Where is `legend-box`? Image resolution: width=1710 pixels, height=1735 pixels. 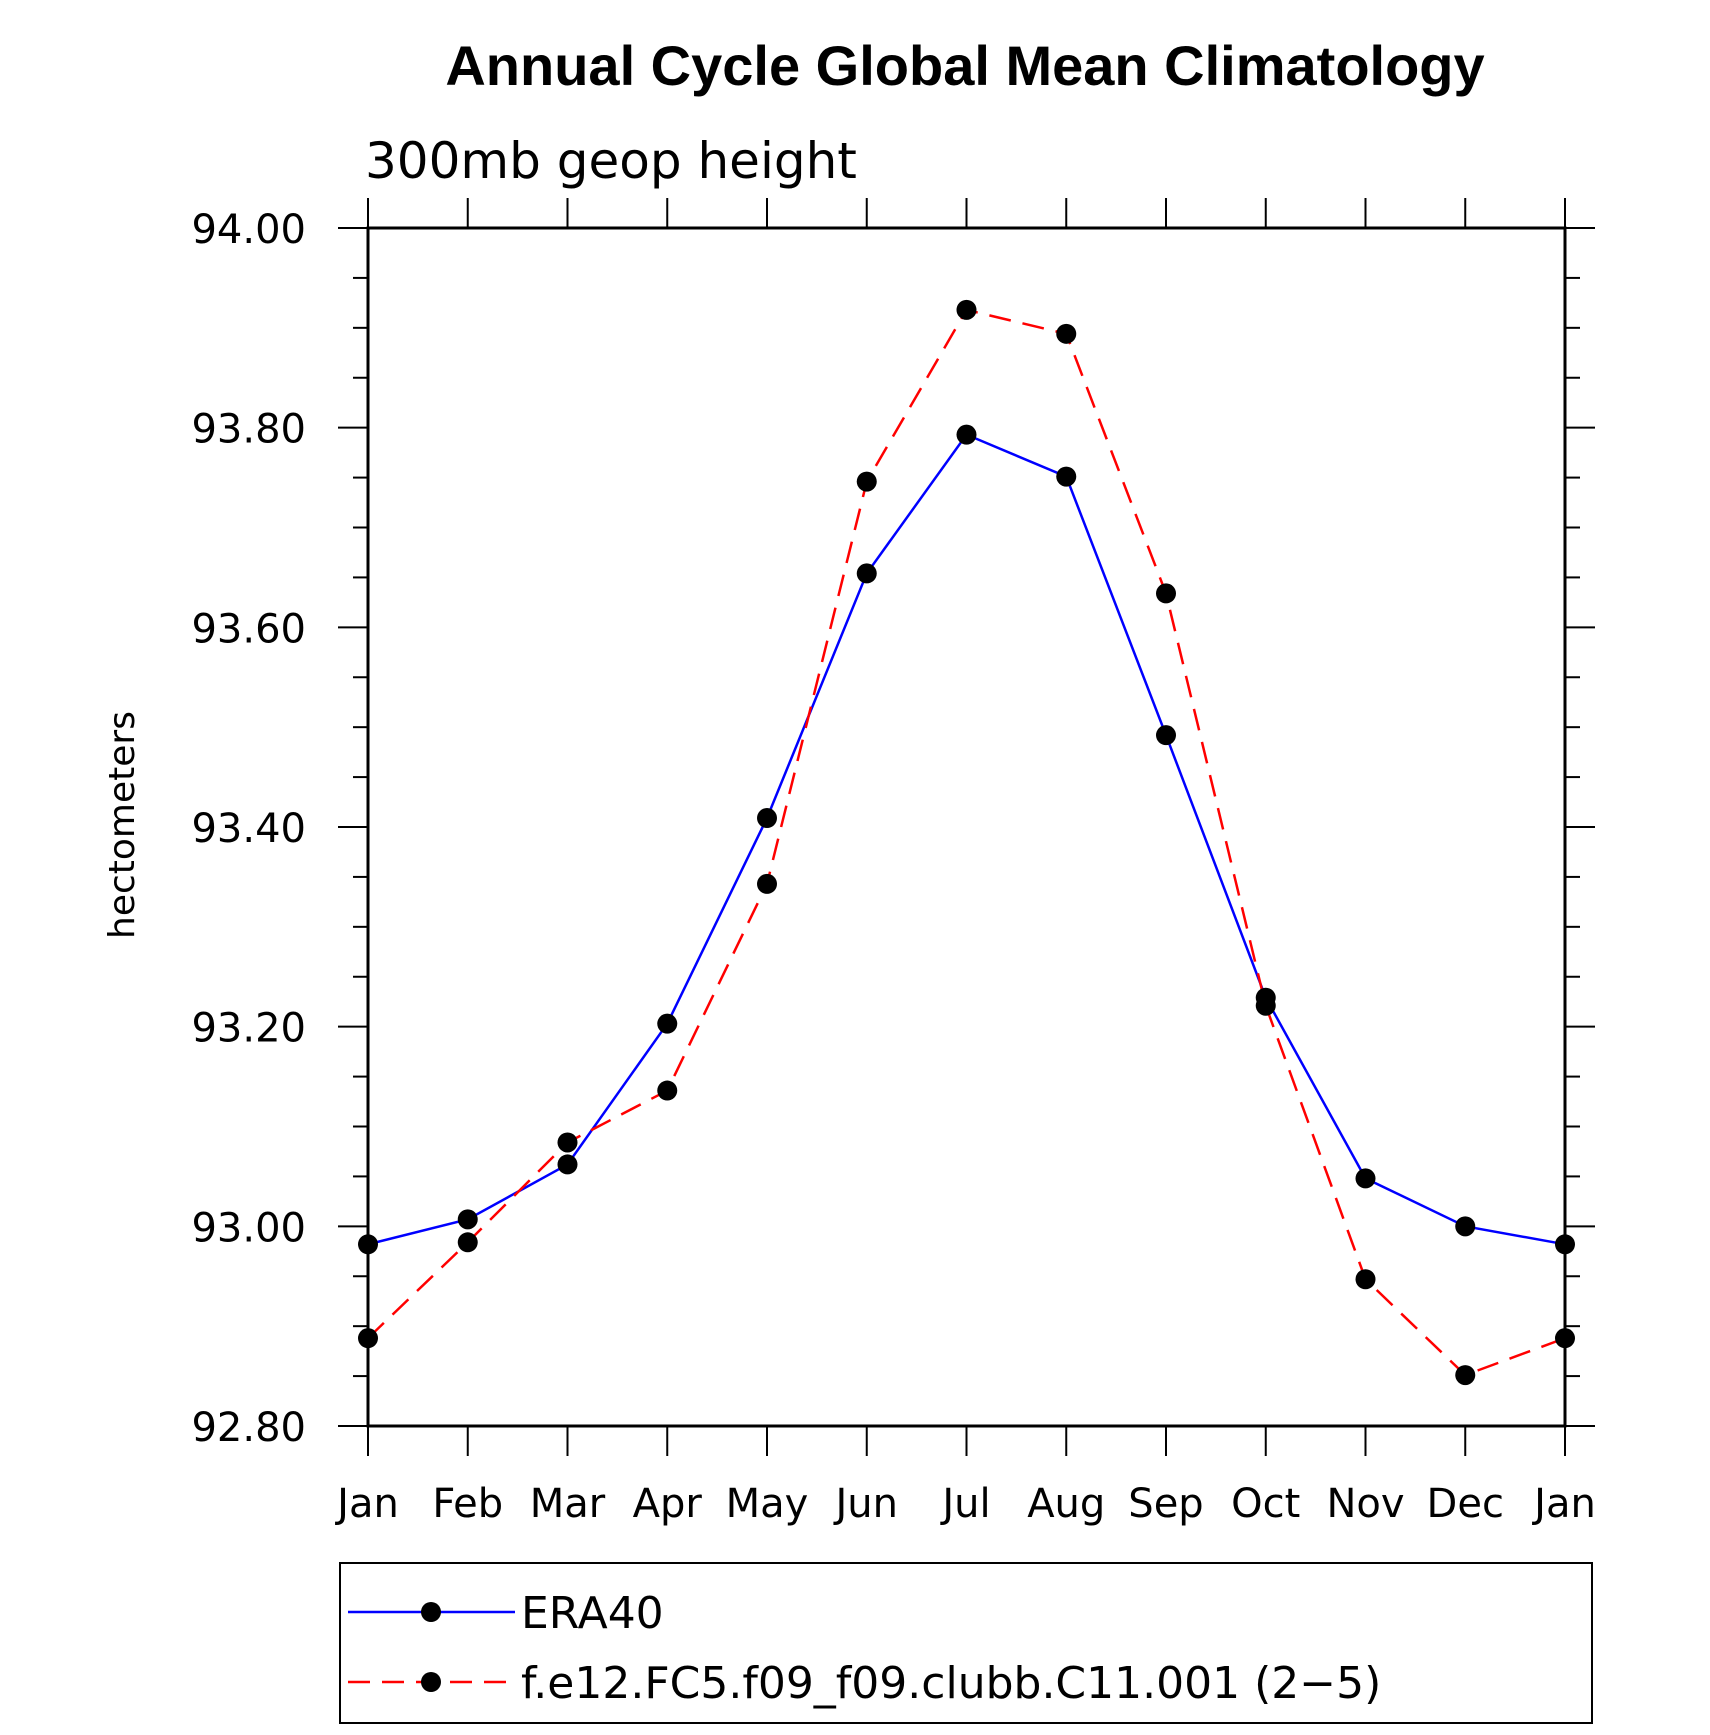 legend-box is located at coordinates (966, 1643).